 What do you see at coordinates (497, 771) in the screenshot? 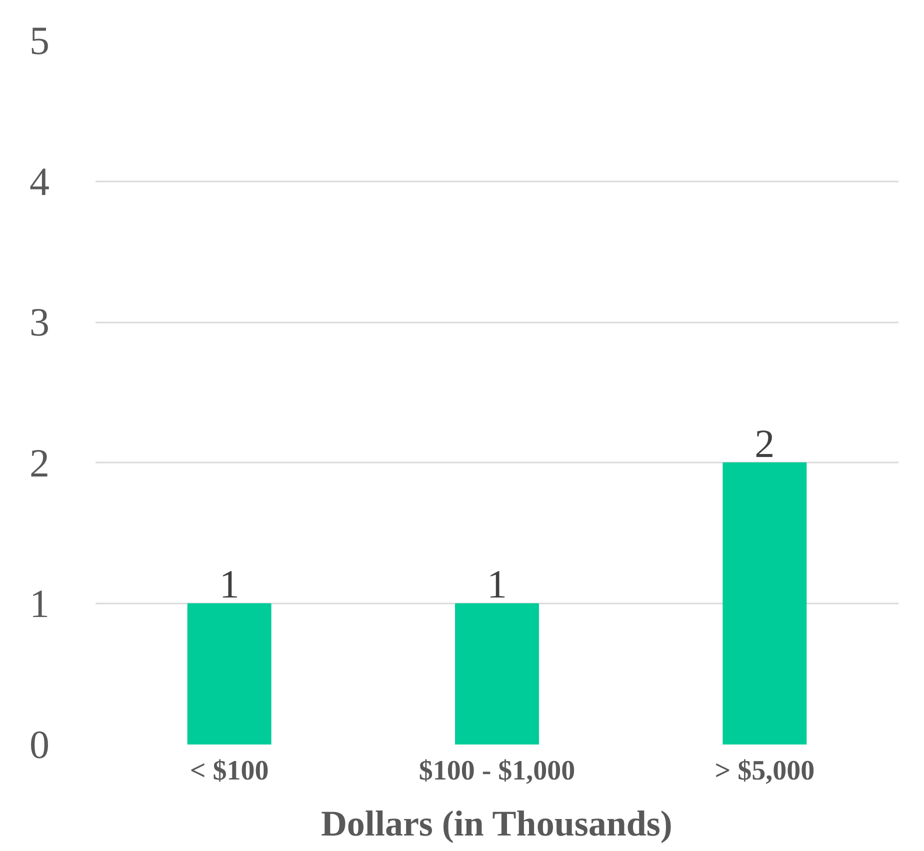
I see `x-tick-label: $100 - $1,000` at bounding box center [497, 771].